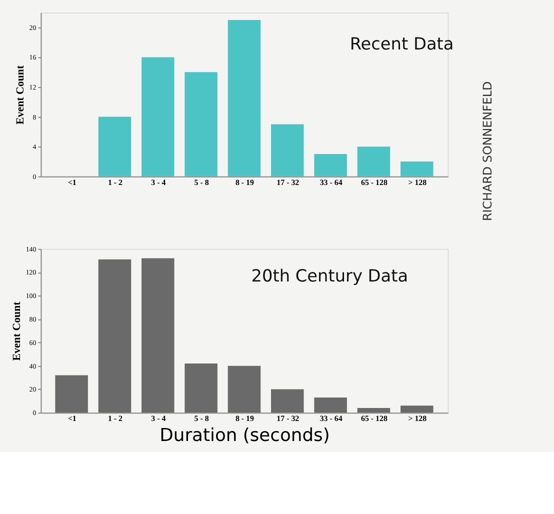  What do you see at coordinates (245, 435) in the screenshot?
I see `x-axis-title: Duration (seconds)` at bounding box center [245, 435].